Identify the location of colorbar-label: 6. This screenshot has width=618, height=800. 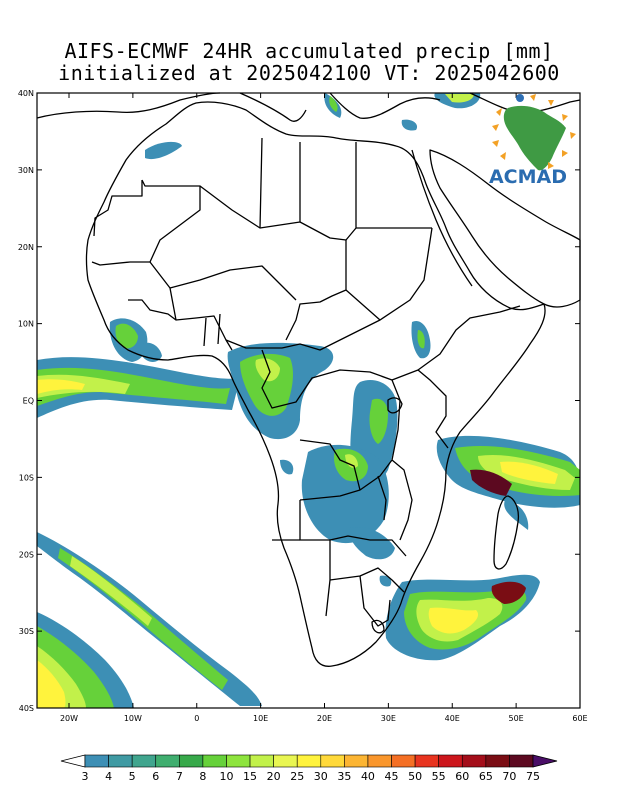
(155, 776).